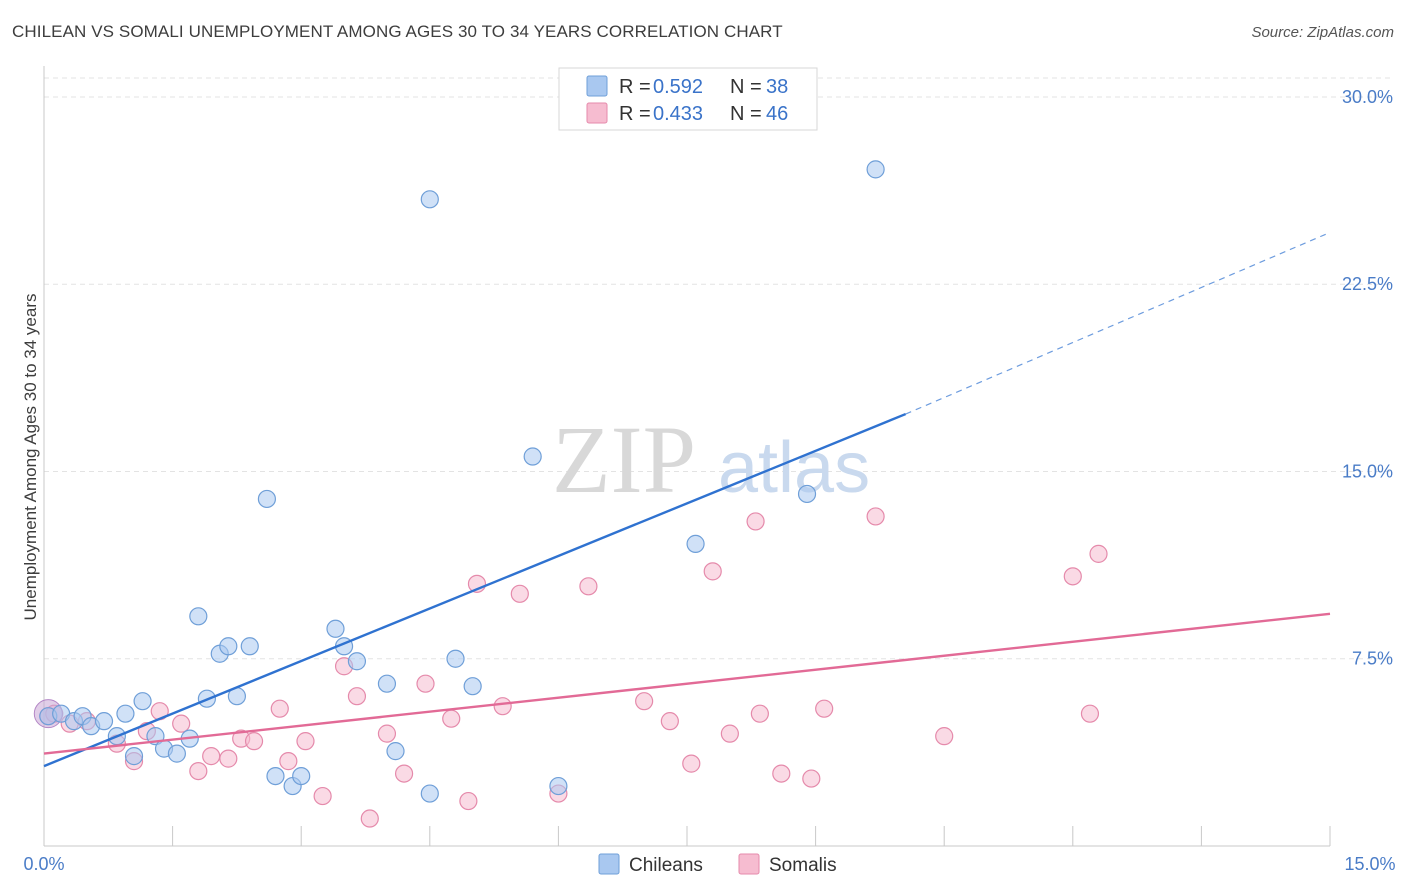  What do you see at coordinates (678, 87) in the screenshot?
I see `legend-chileans-r-value: 0.592` at bounding box center [678, 87].